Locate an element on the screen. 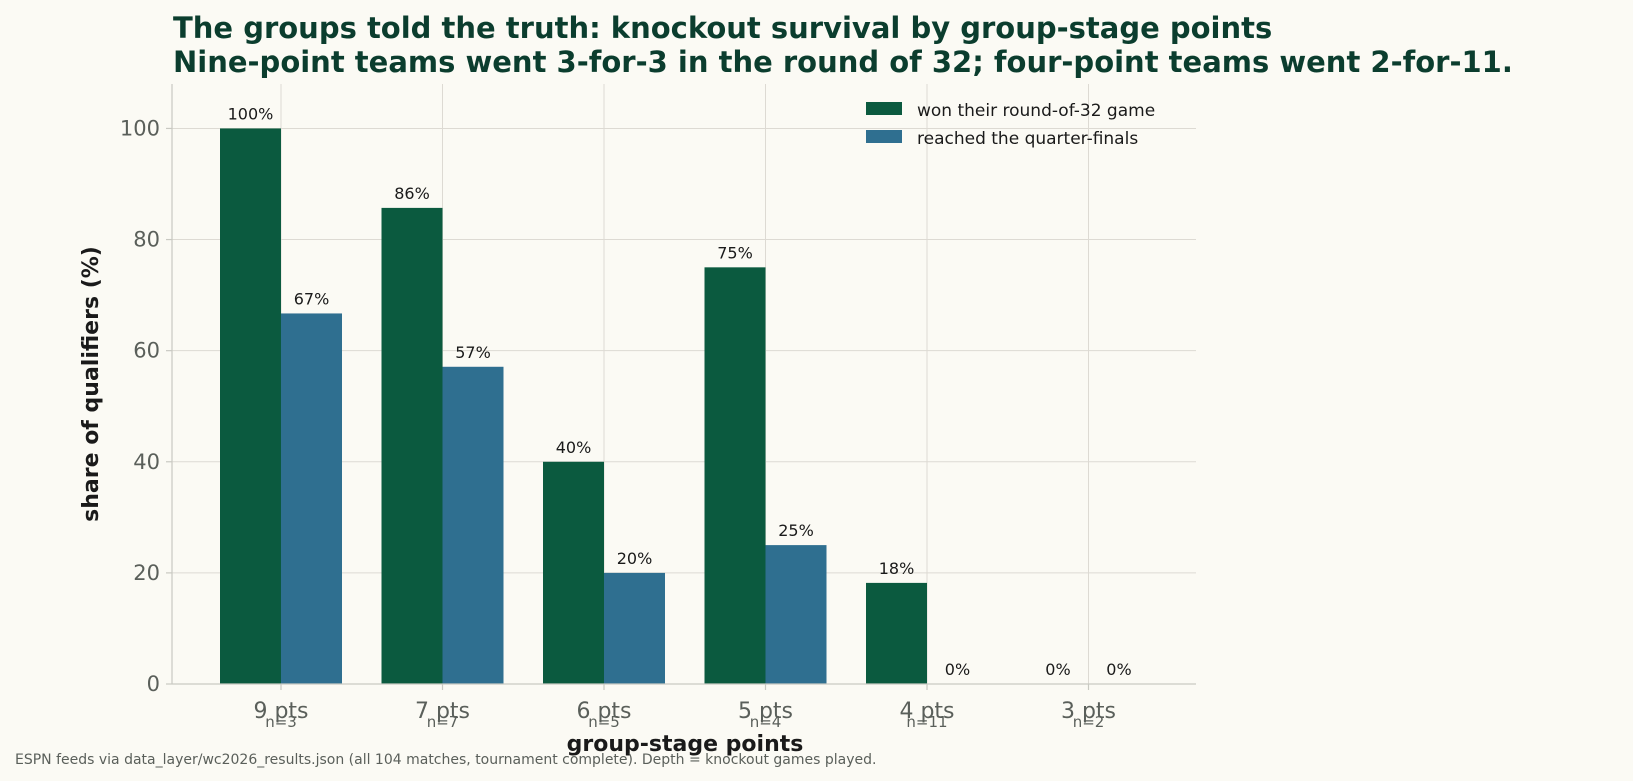 This screenshot has width=1633, height=781. y-tick-label: 20 is located at coordinates (146, 573).